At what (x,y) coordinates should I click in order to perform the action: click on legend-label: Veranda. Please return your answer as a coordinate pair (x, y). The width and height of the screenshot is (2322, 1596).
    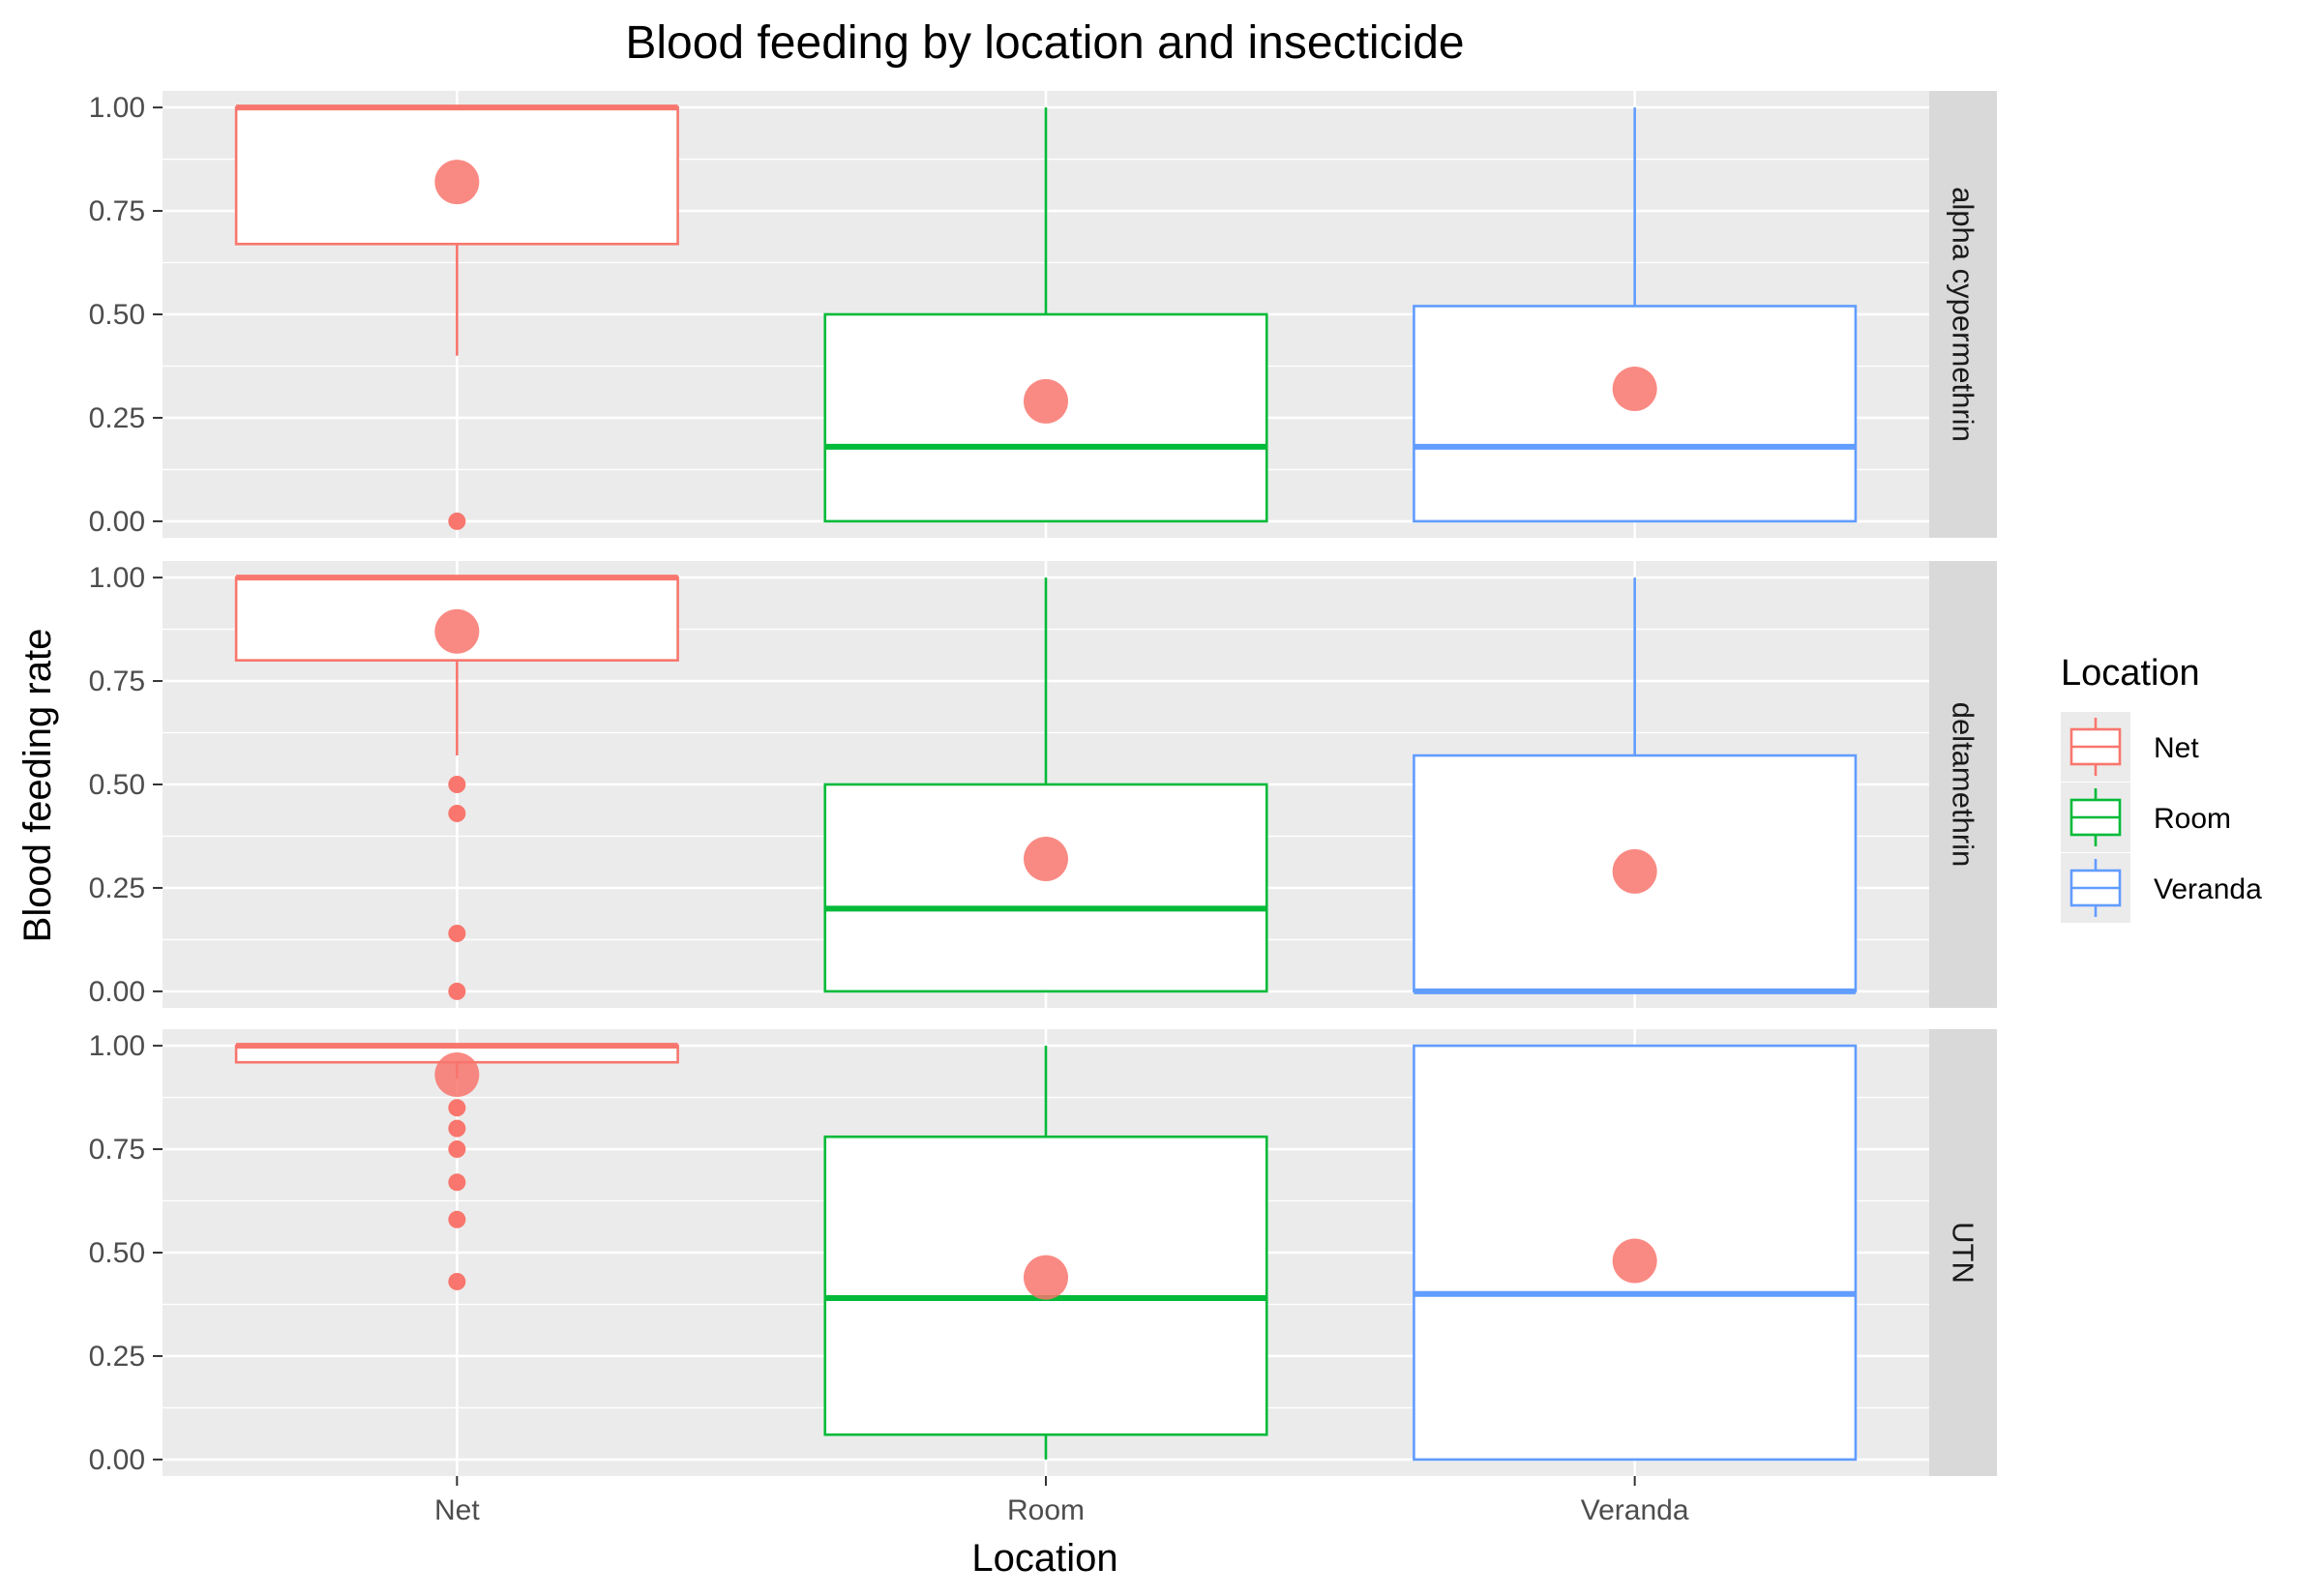
    Looking at the image, I should click on (2208, 889).